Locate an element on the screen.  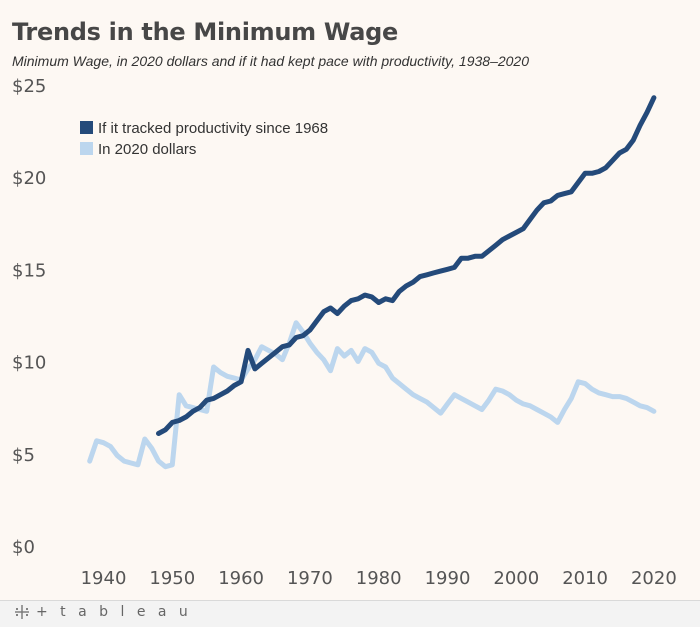
tableau-logo: + t a b l e a u is located at coordinates (103, 612).